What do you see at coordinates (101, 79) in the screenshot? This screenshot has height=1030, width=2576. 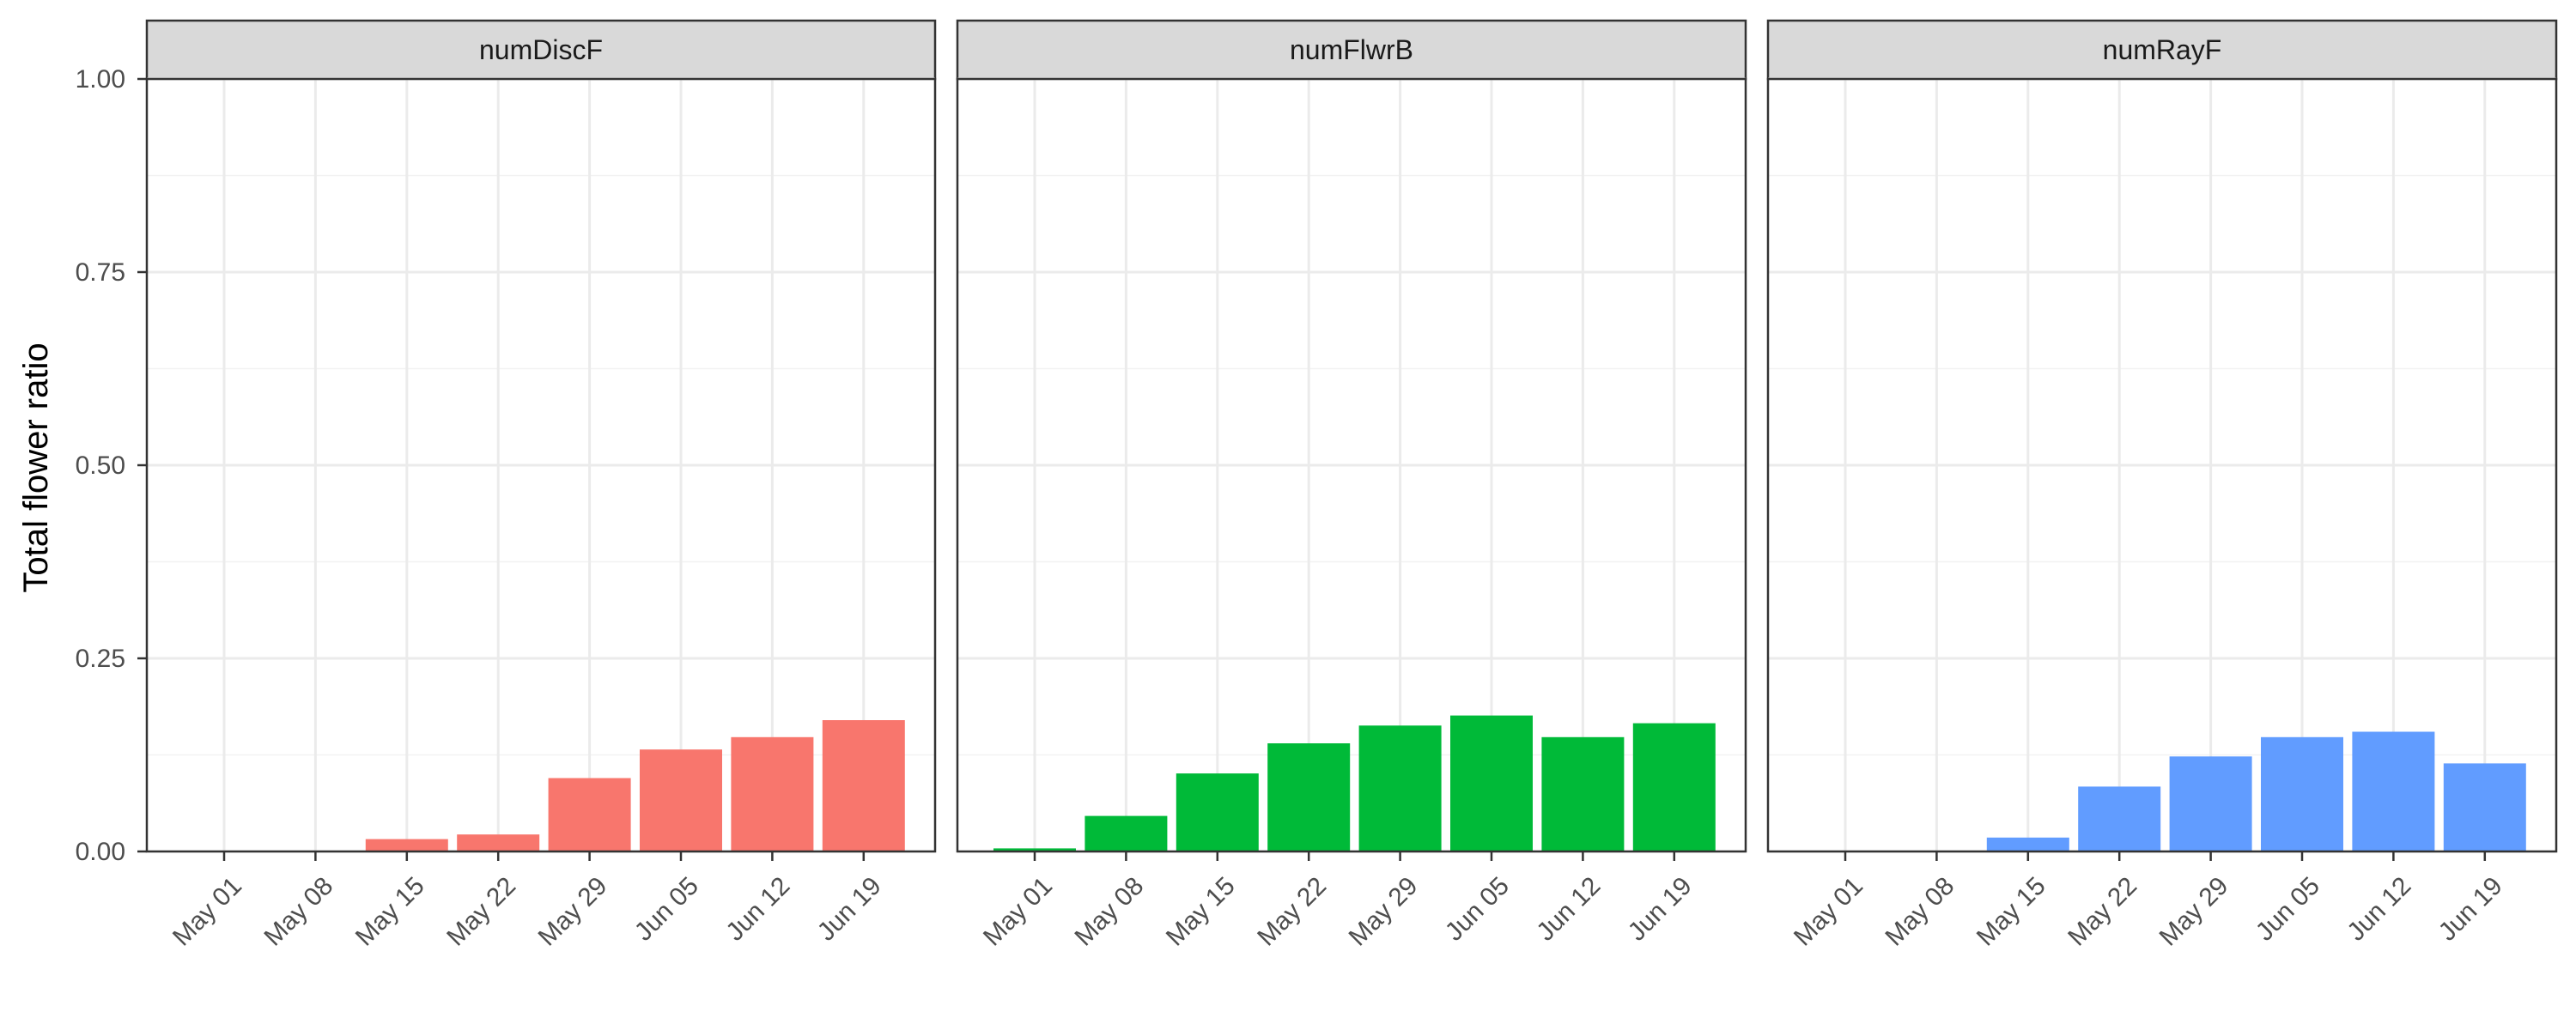 I see `y-tick-label: 1.00` at bounding box center [101, 79].